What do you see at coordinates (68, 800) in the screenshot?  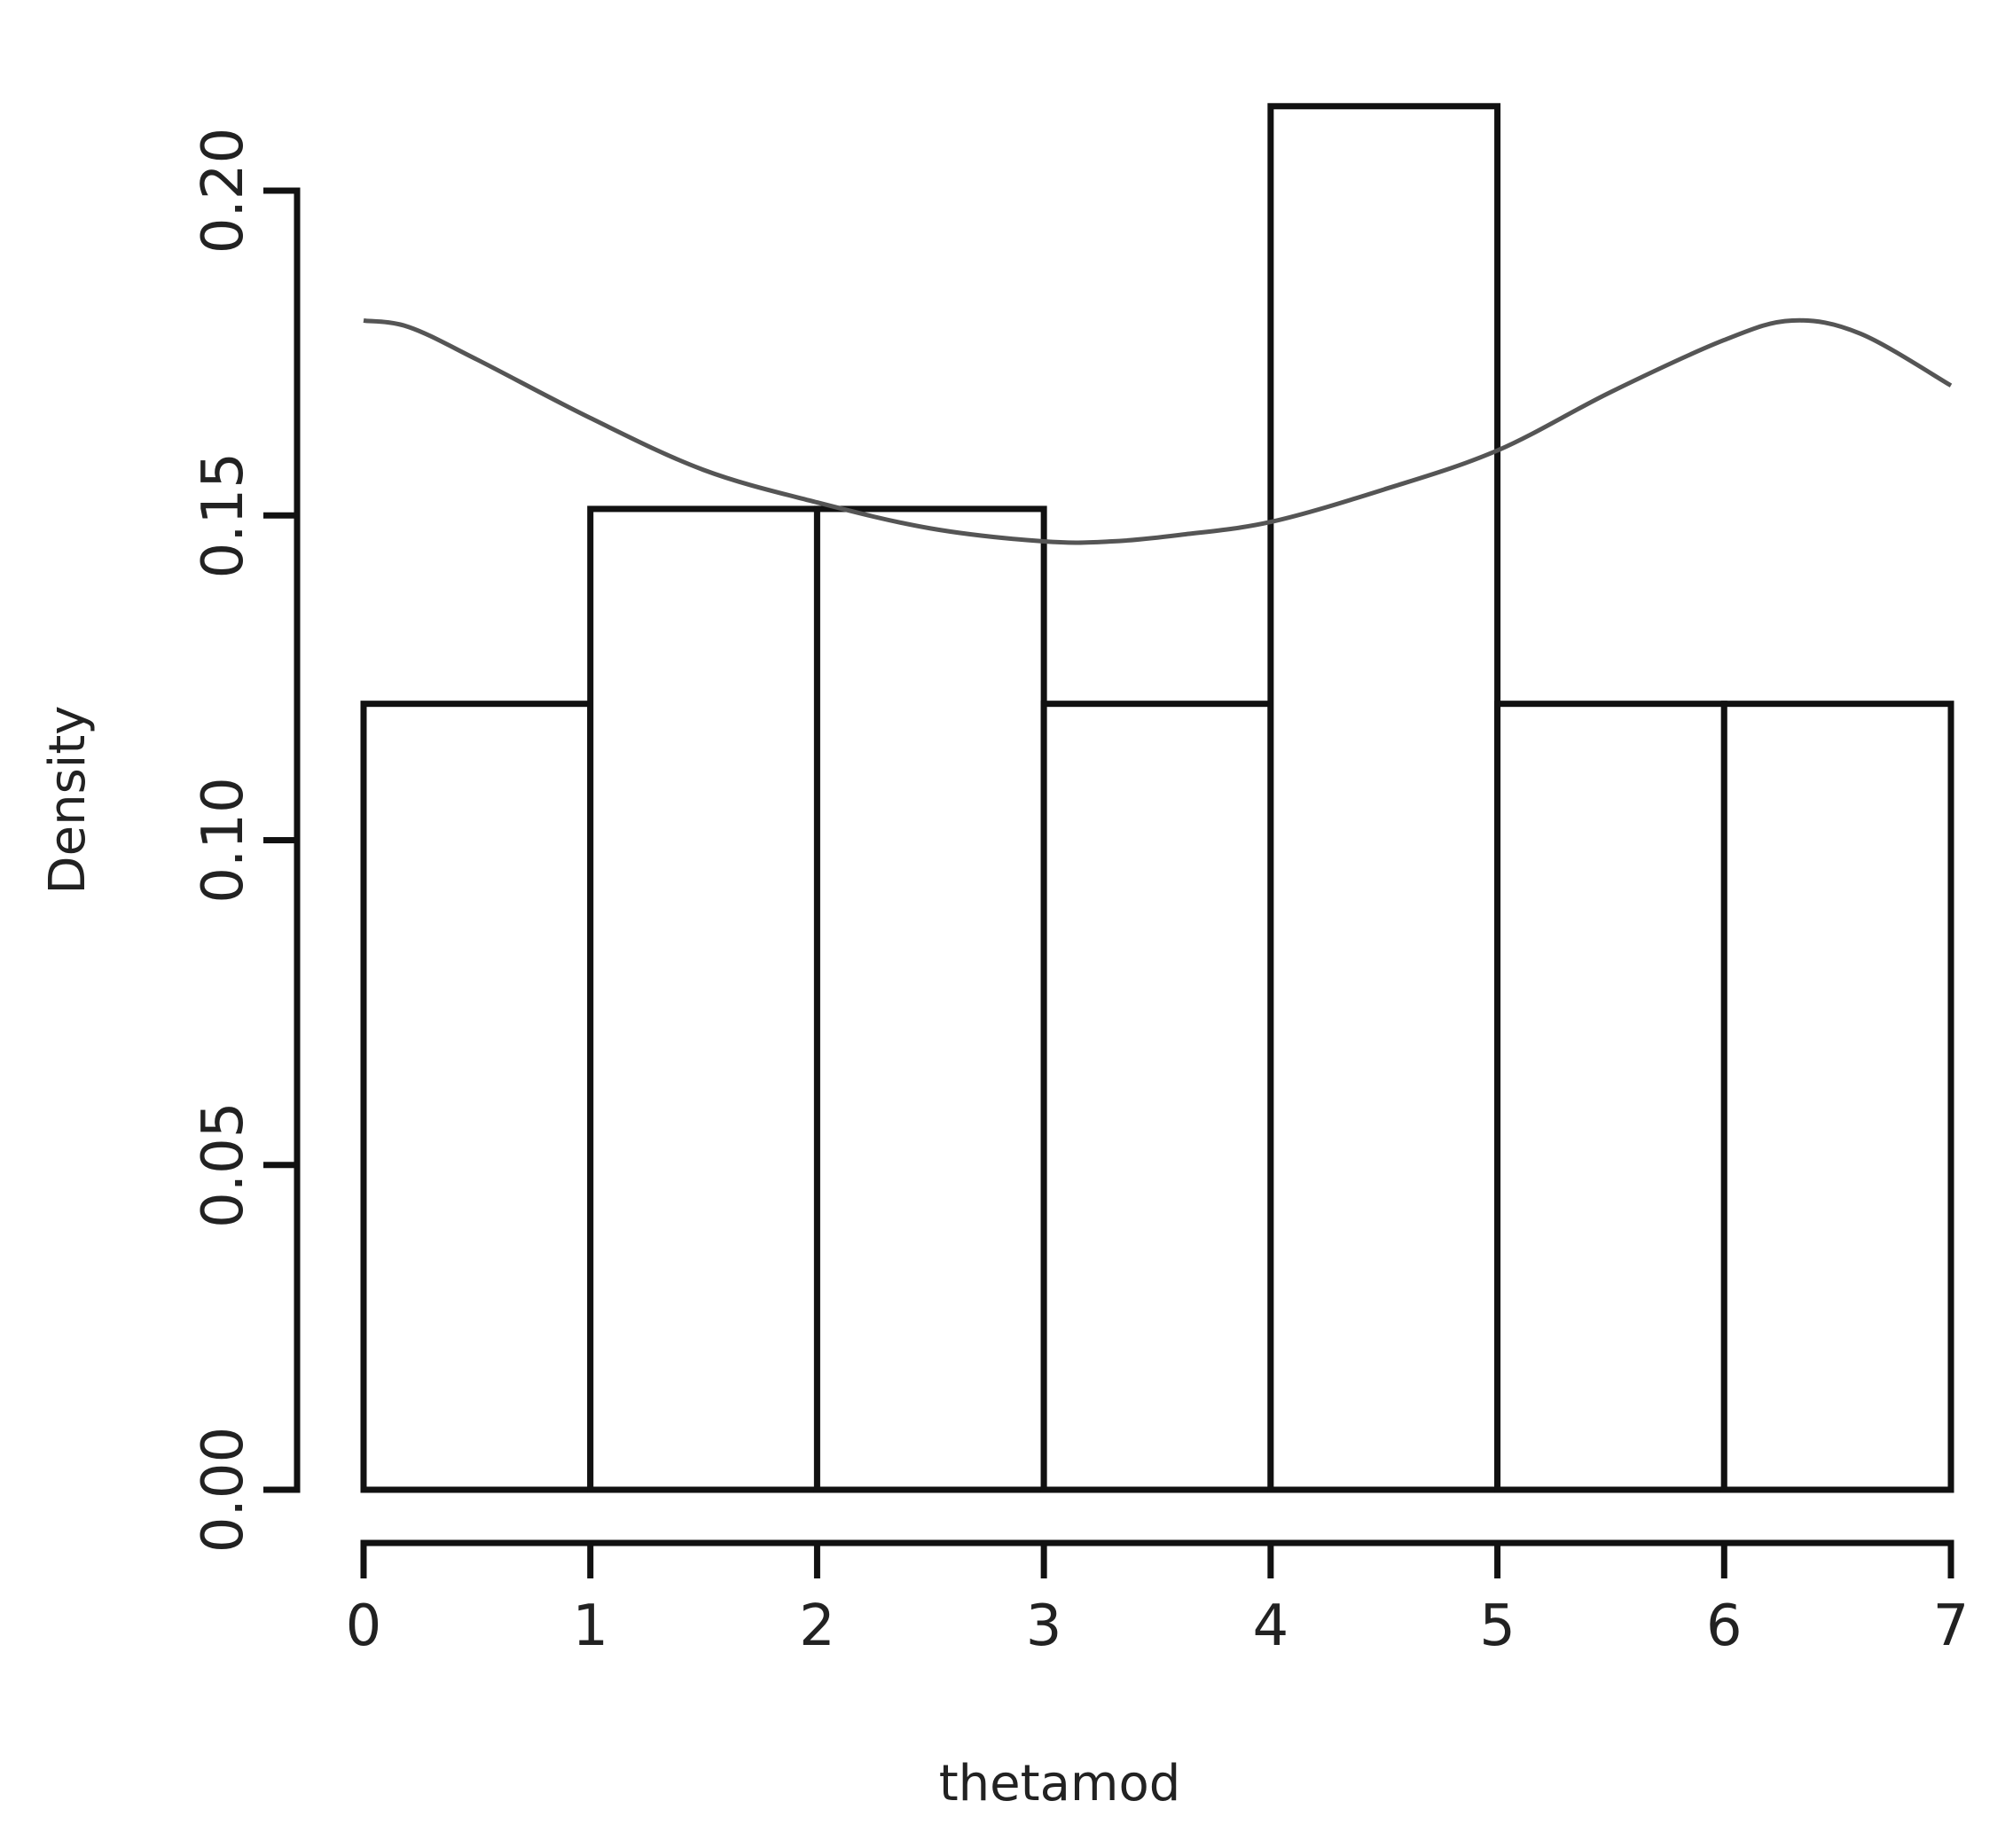 I see `y-axis-title: Density` at bounding box center [68, 800].